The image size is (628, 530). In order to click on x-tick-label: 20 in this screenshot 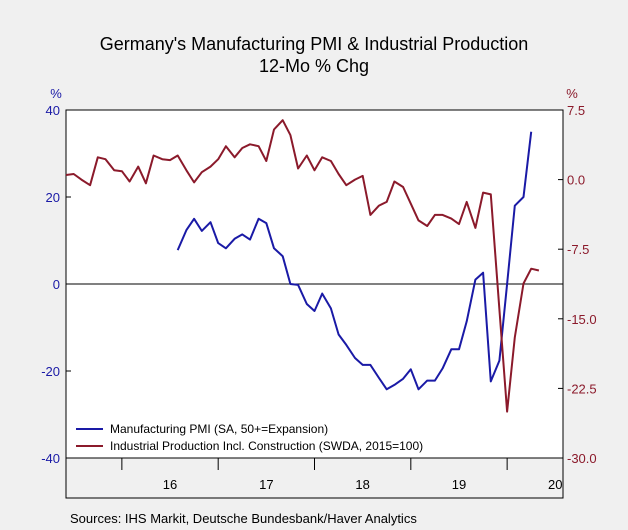, I will do `click(555, 484)`.